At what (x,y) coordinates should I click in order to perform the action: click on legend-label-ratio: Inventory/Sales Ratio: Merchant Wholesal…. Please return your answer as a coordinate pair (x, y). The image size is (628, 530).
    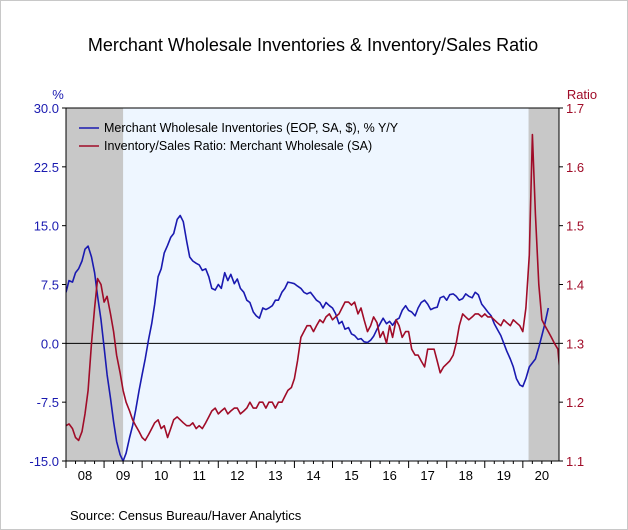
    Looking at the image, I should click on (238, 146).